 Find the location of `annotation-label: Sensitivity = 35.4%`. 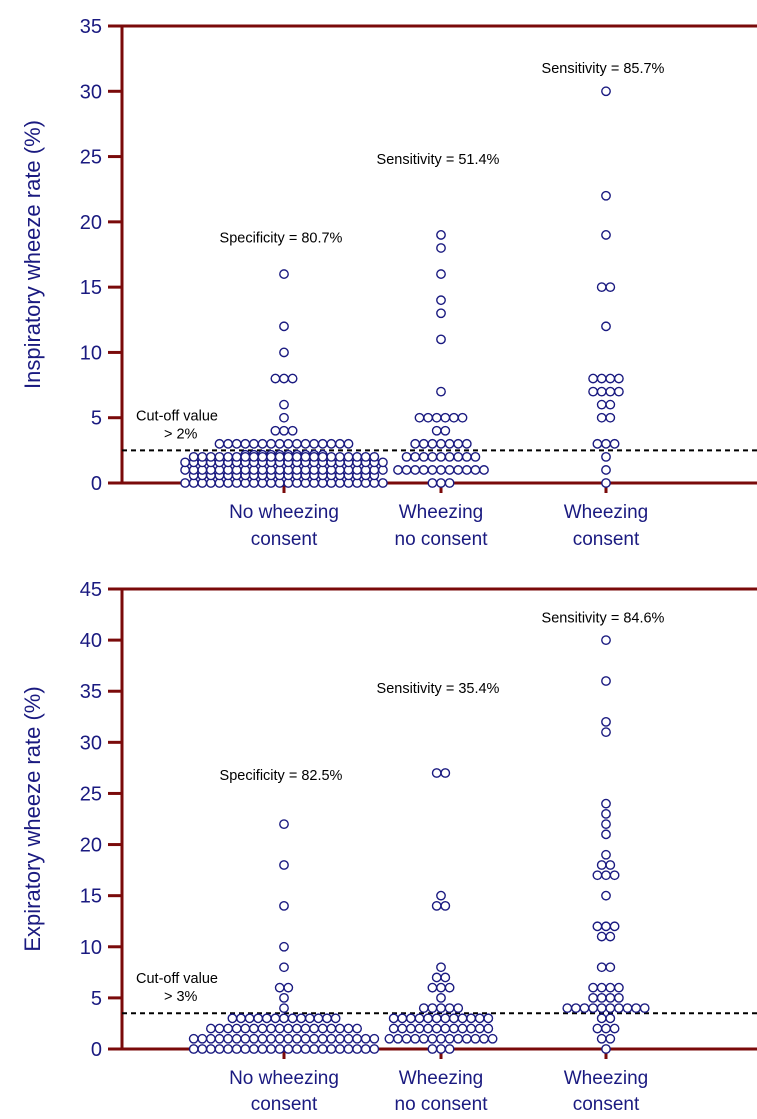

annotation-label: Sensitivity = 35.4% is located at coordinates (438, 689).